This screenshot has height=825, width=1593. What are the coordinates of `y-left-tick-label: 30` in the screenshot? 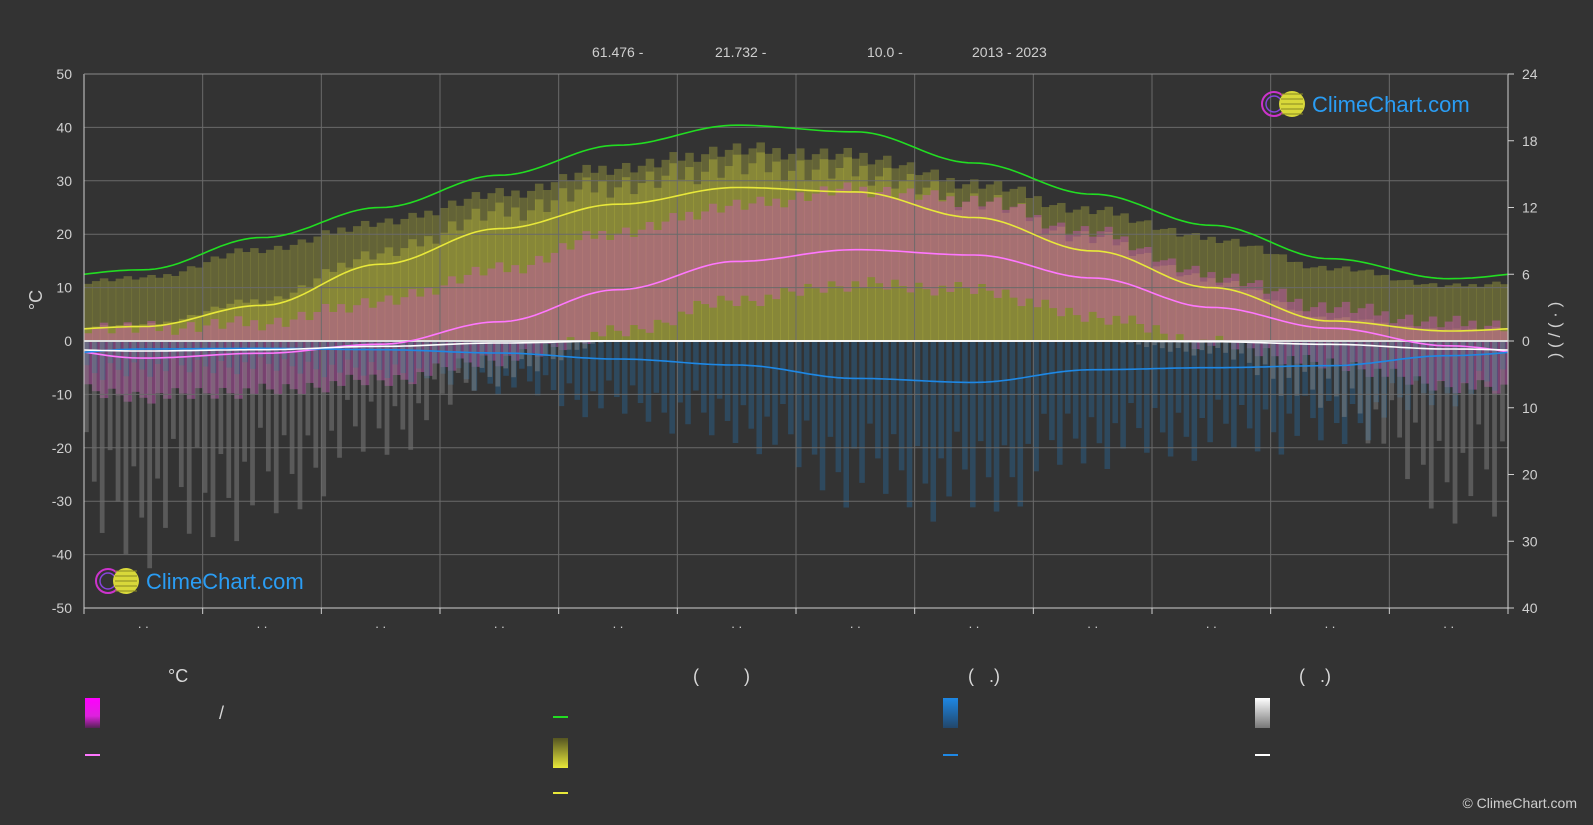 It's located at (64, 181).